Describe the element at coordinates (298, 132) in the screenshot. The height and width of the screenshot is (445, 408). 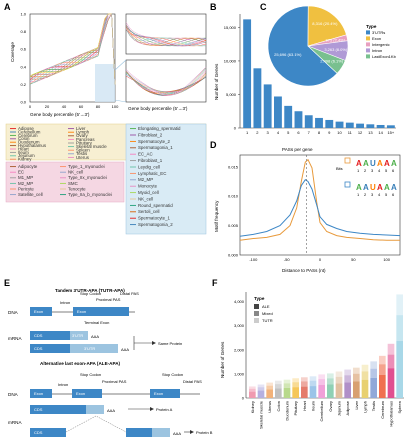
I see `b-xtick: 6` at that location.